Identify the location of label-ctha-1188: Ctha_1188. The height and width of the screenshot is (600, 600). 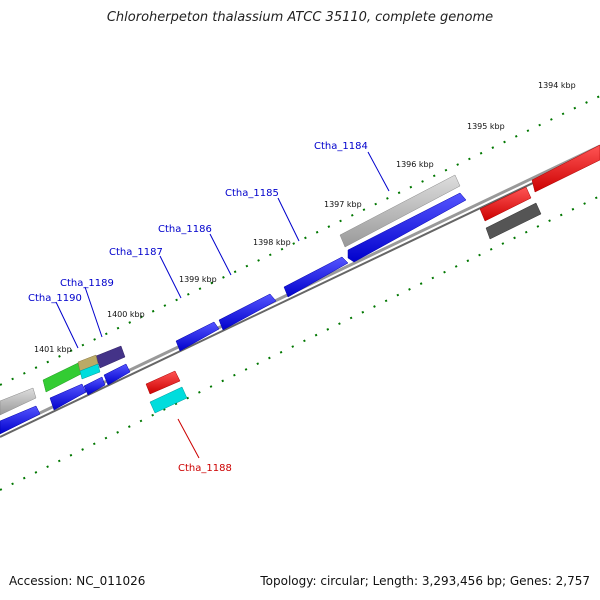
(205, 468).